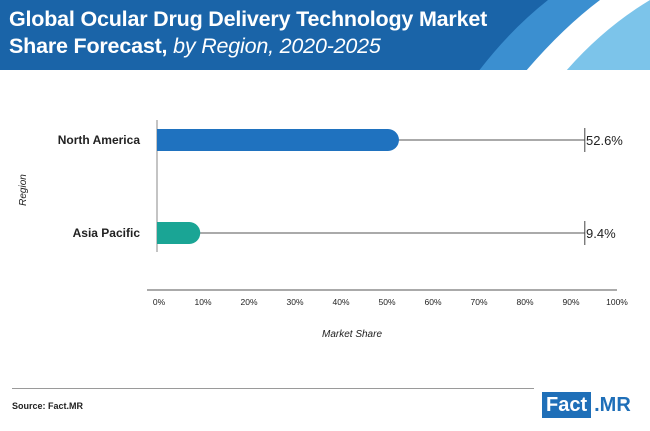  I want to click on logo-mr: .MR, so click(612, 405).